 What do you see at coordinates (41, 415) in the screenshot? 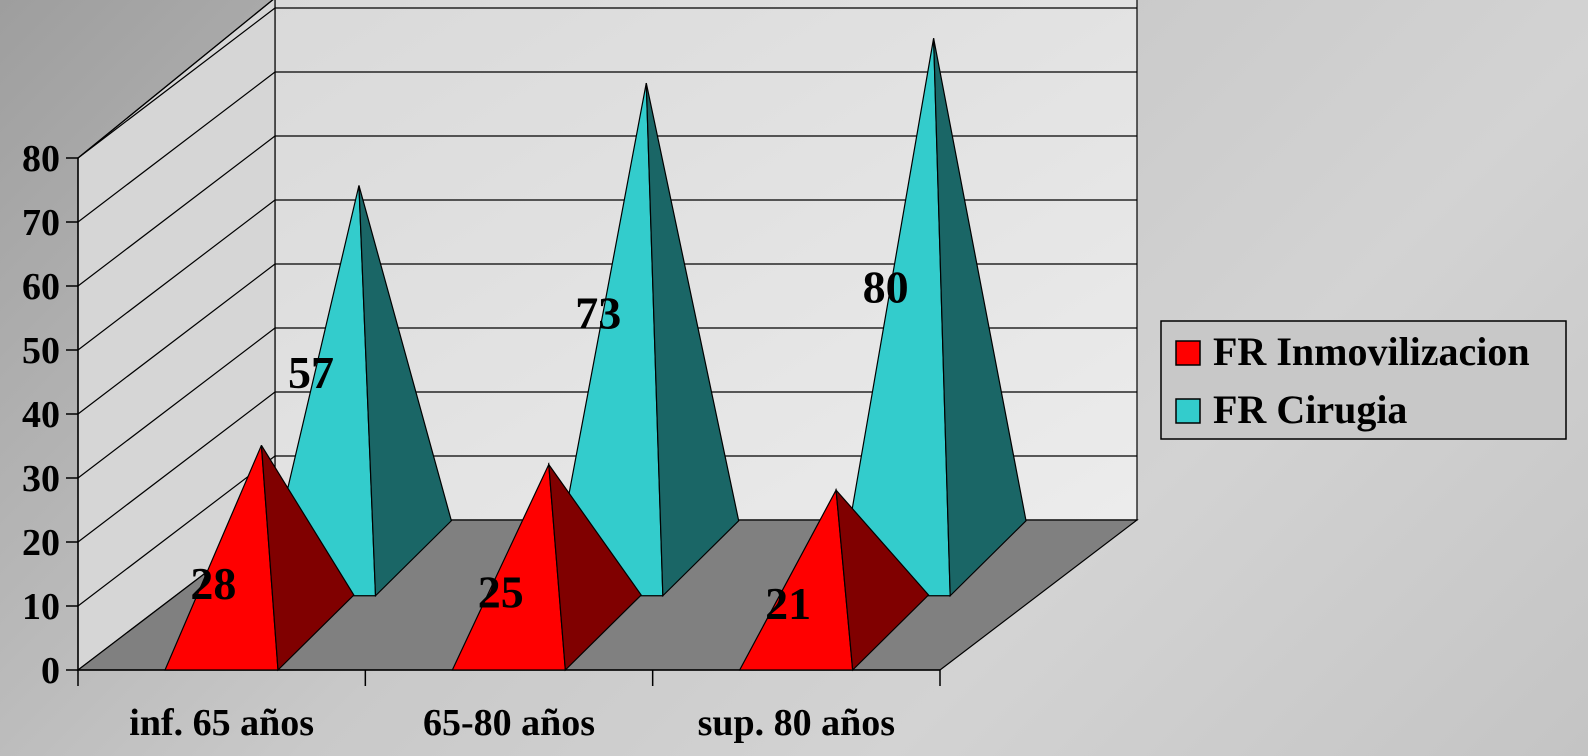
I see `y-tick-label: 40` at bounding box center [41, 415].